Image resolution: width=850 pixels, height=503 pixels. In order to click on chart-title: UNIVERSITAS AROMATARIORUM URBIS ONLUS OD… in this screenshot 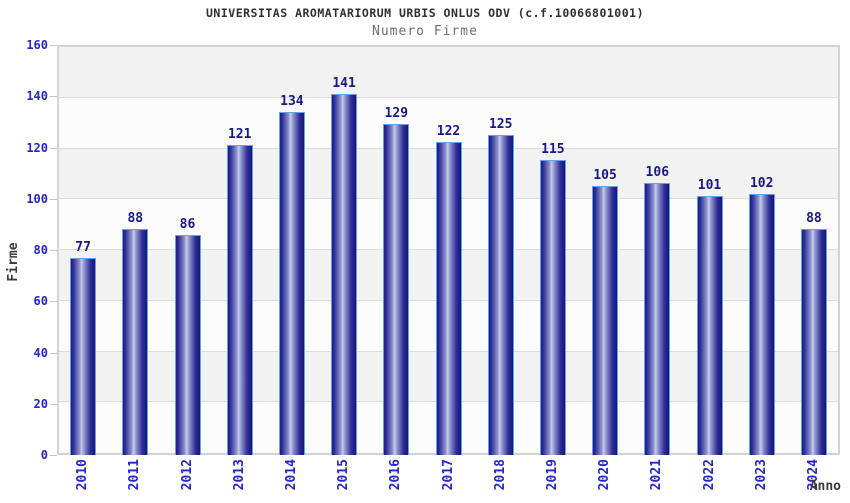, I will do `click(425, 13)`.